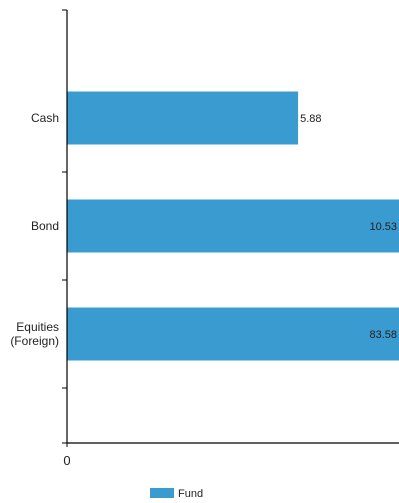 The height and width of the screenshot is (503, 399). Describe the element at coordinates (176, 494) in the screenshot. I see `legend: Fund` at that location.